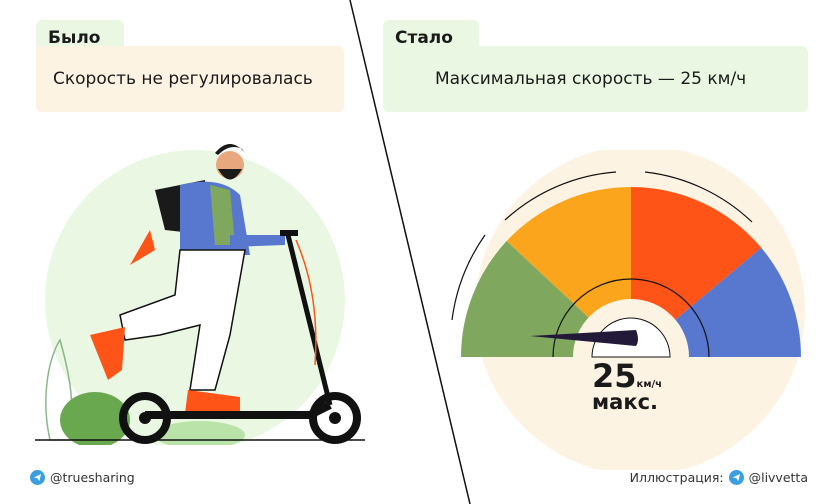 This screenshot has width=840, height=504. What do you see at coordinates (431, 34) in the screenshot?
I see `after-tab: Стало` at bounding box center [431, 34].